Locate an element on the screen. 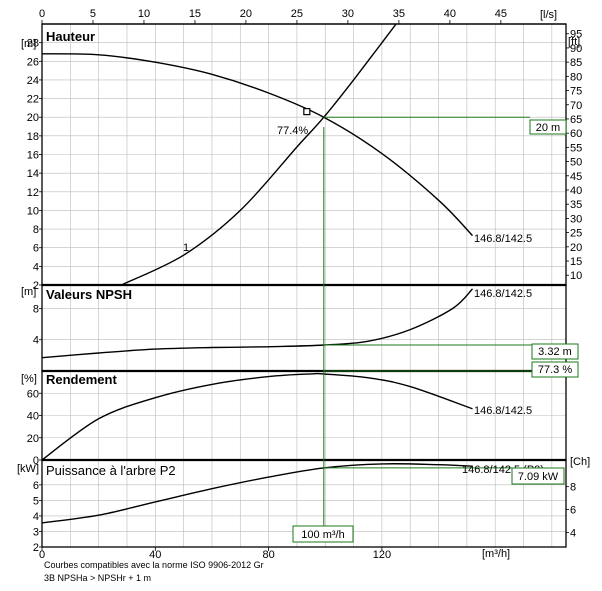  right-tick-label: 65 is located at coordinates (576, 120).